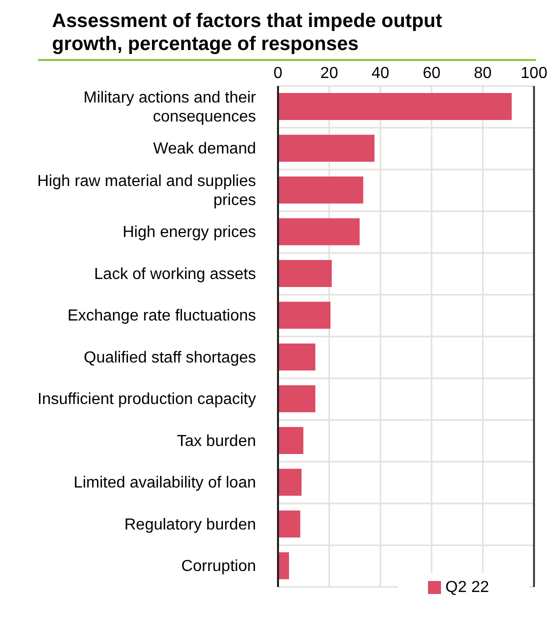 This screenshot has width=551, height=617. What do you see at coordinates (175, 274) in the screenshot?
I see `y-tick-label: Lack of working assets` at bounding box center [175, 274].